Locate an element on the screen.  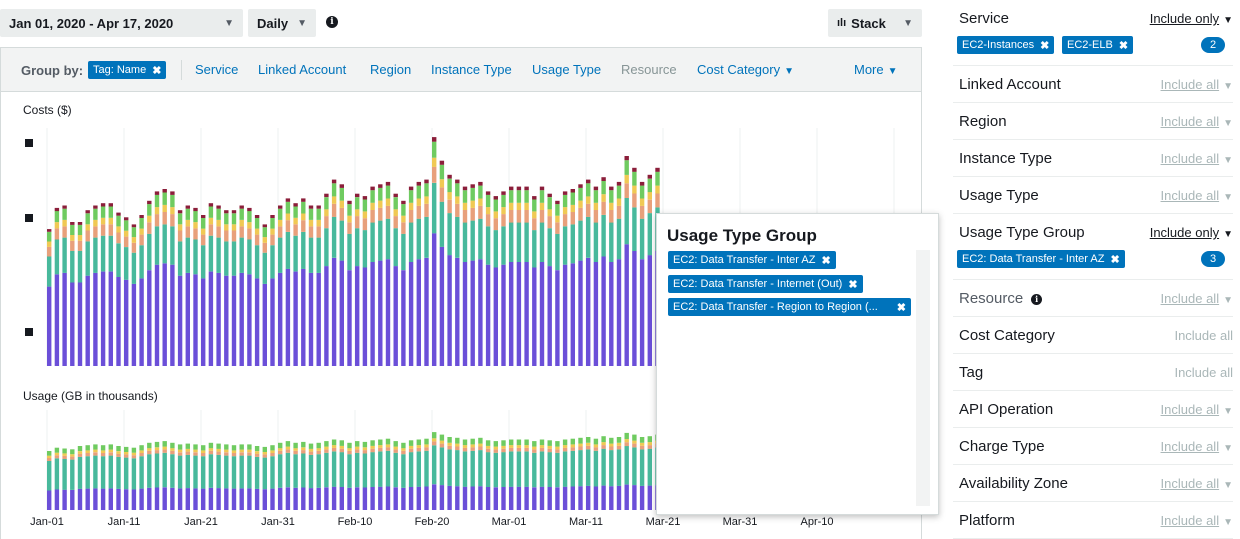
filter-region: Region Include all ▼ is located at coordinates (1093, 121).